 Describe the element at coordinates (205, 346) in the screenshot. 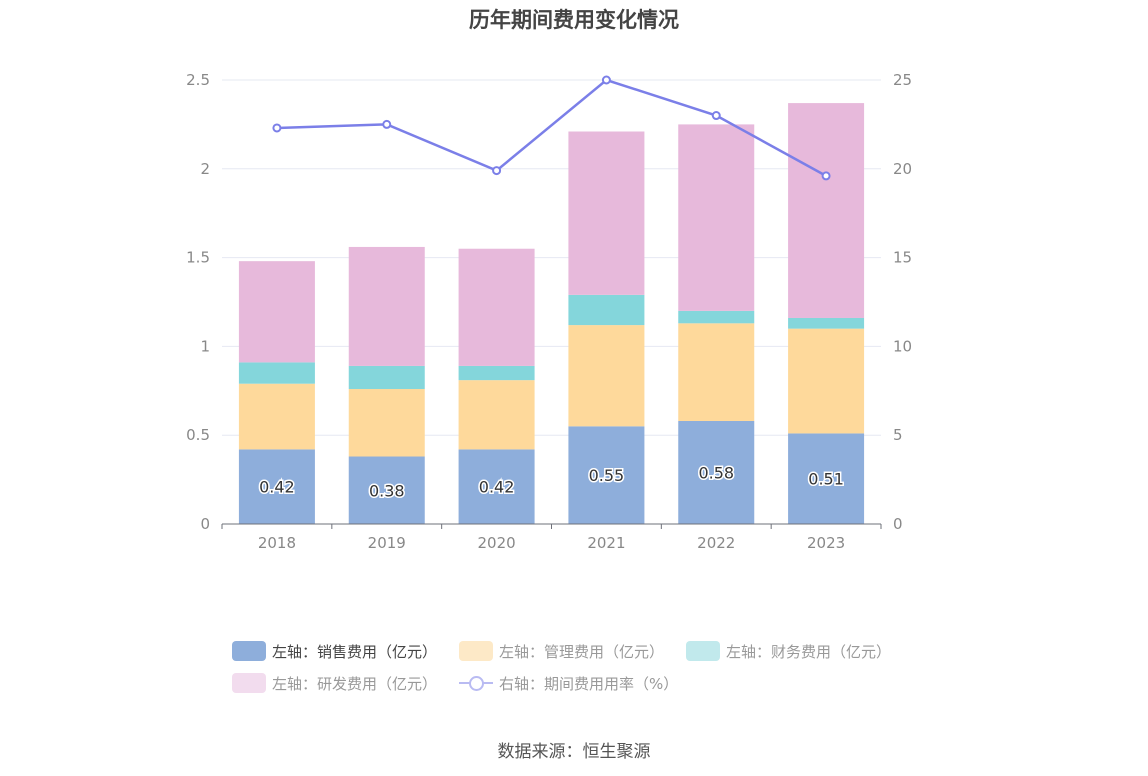

I see `y-left-tick-label: 1` at that location.